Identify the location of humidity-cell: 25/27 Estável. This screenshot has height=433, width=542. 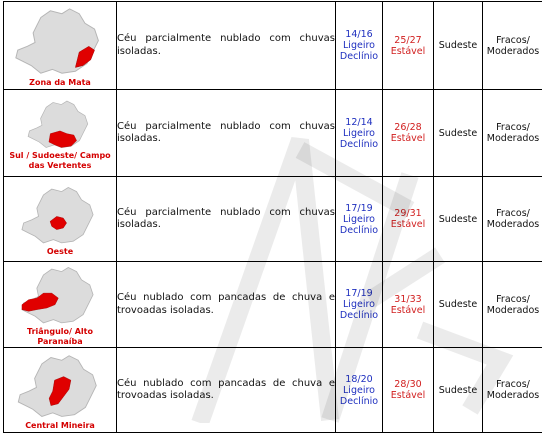
(408, 46).